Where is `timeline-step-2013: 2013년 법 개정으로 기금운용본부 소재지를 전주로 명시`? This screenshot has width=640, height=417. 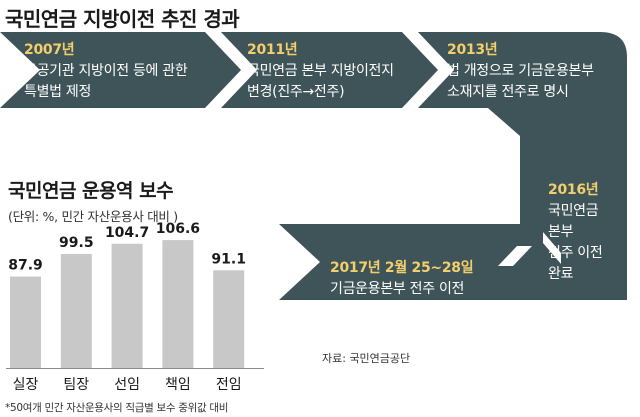 timeline-step-2013: 2013년 법 개정으로 기금운용본부 소재지를 전주로 명시 is located at coordinates (520, 71).